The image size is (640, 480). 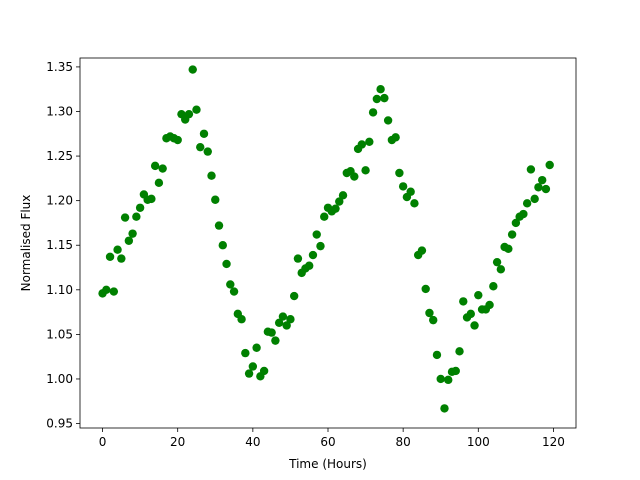 What do you see at coordinates (59, 290) in the screenshot?
I see `y-tick-label: 1.10` at bounding box center [59, 290].